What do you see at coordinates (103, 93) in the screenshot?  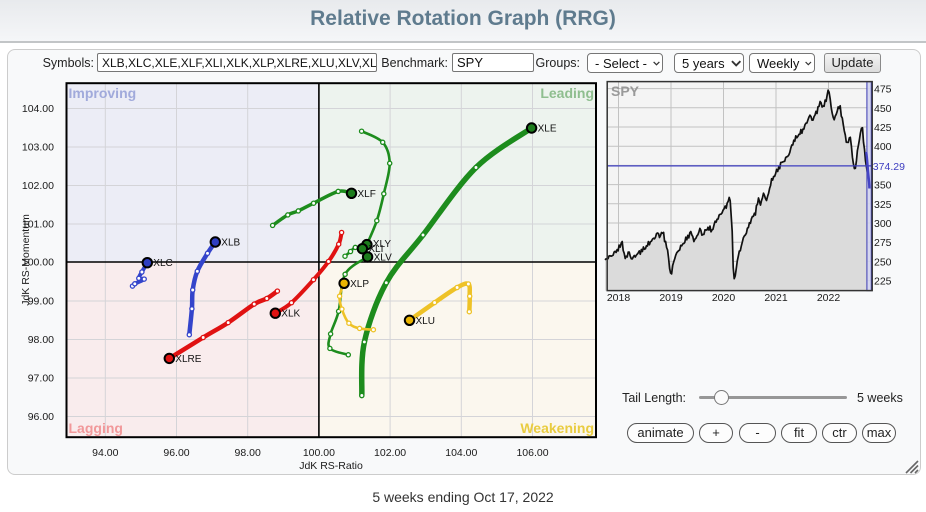 I see `svg-text: Improving` at bounding box center [103, 93].